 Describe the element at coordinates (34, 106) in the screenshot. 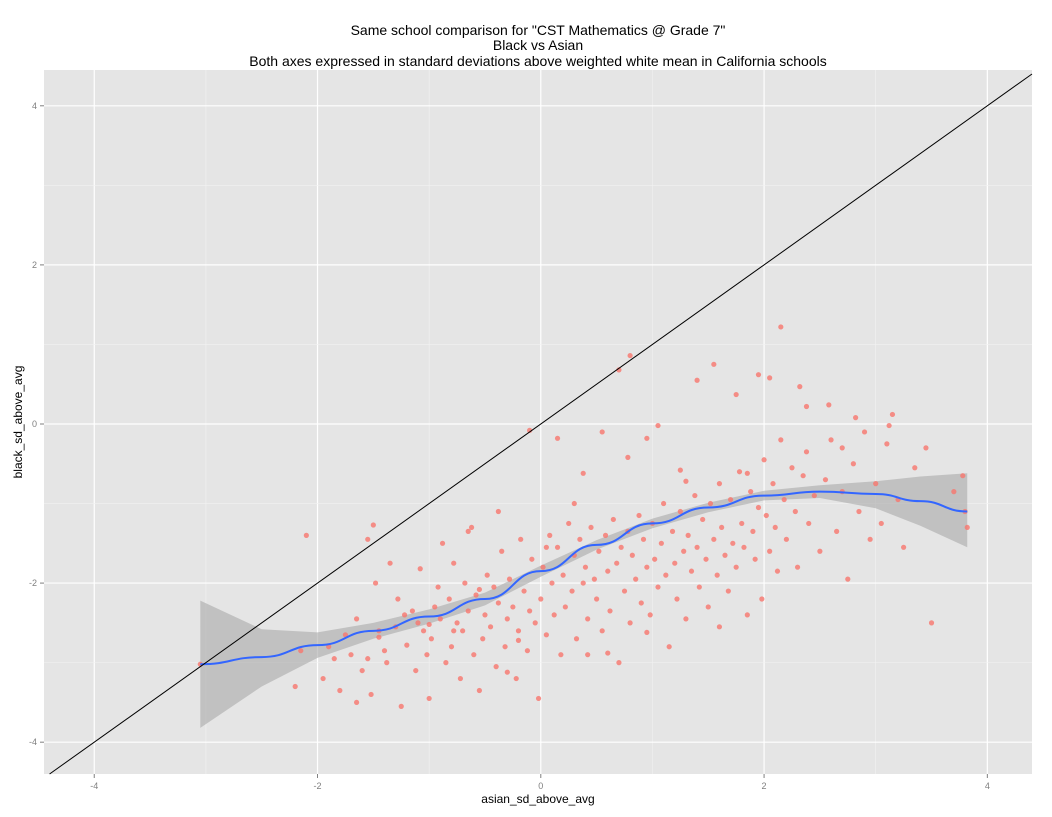

I see `y-tick-label: 4` at that location.